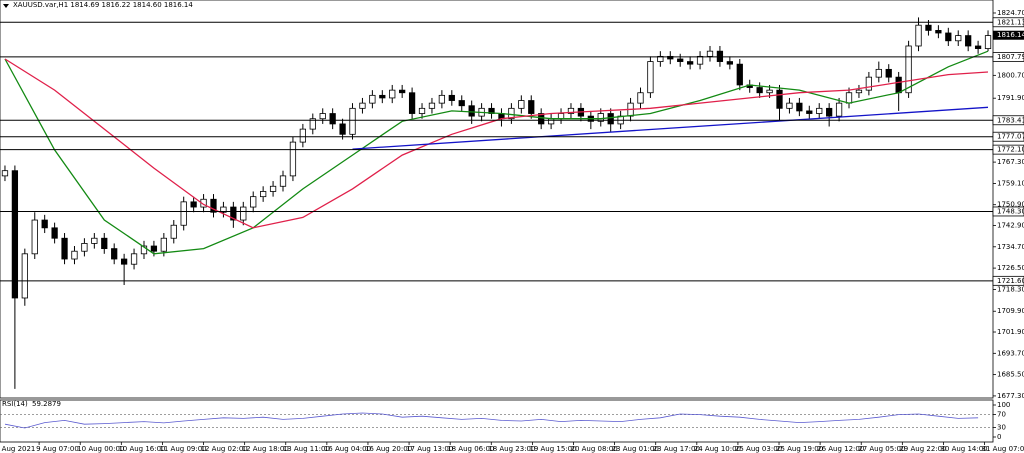 The image size is (1024, 453). Describe the element at coordinates (635, 449) in the screenshot. I see `x-tick-label: 23 Aug 01:00` at that location.